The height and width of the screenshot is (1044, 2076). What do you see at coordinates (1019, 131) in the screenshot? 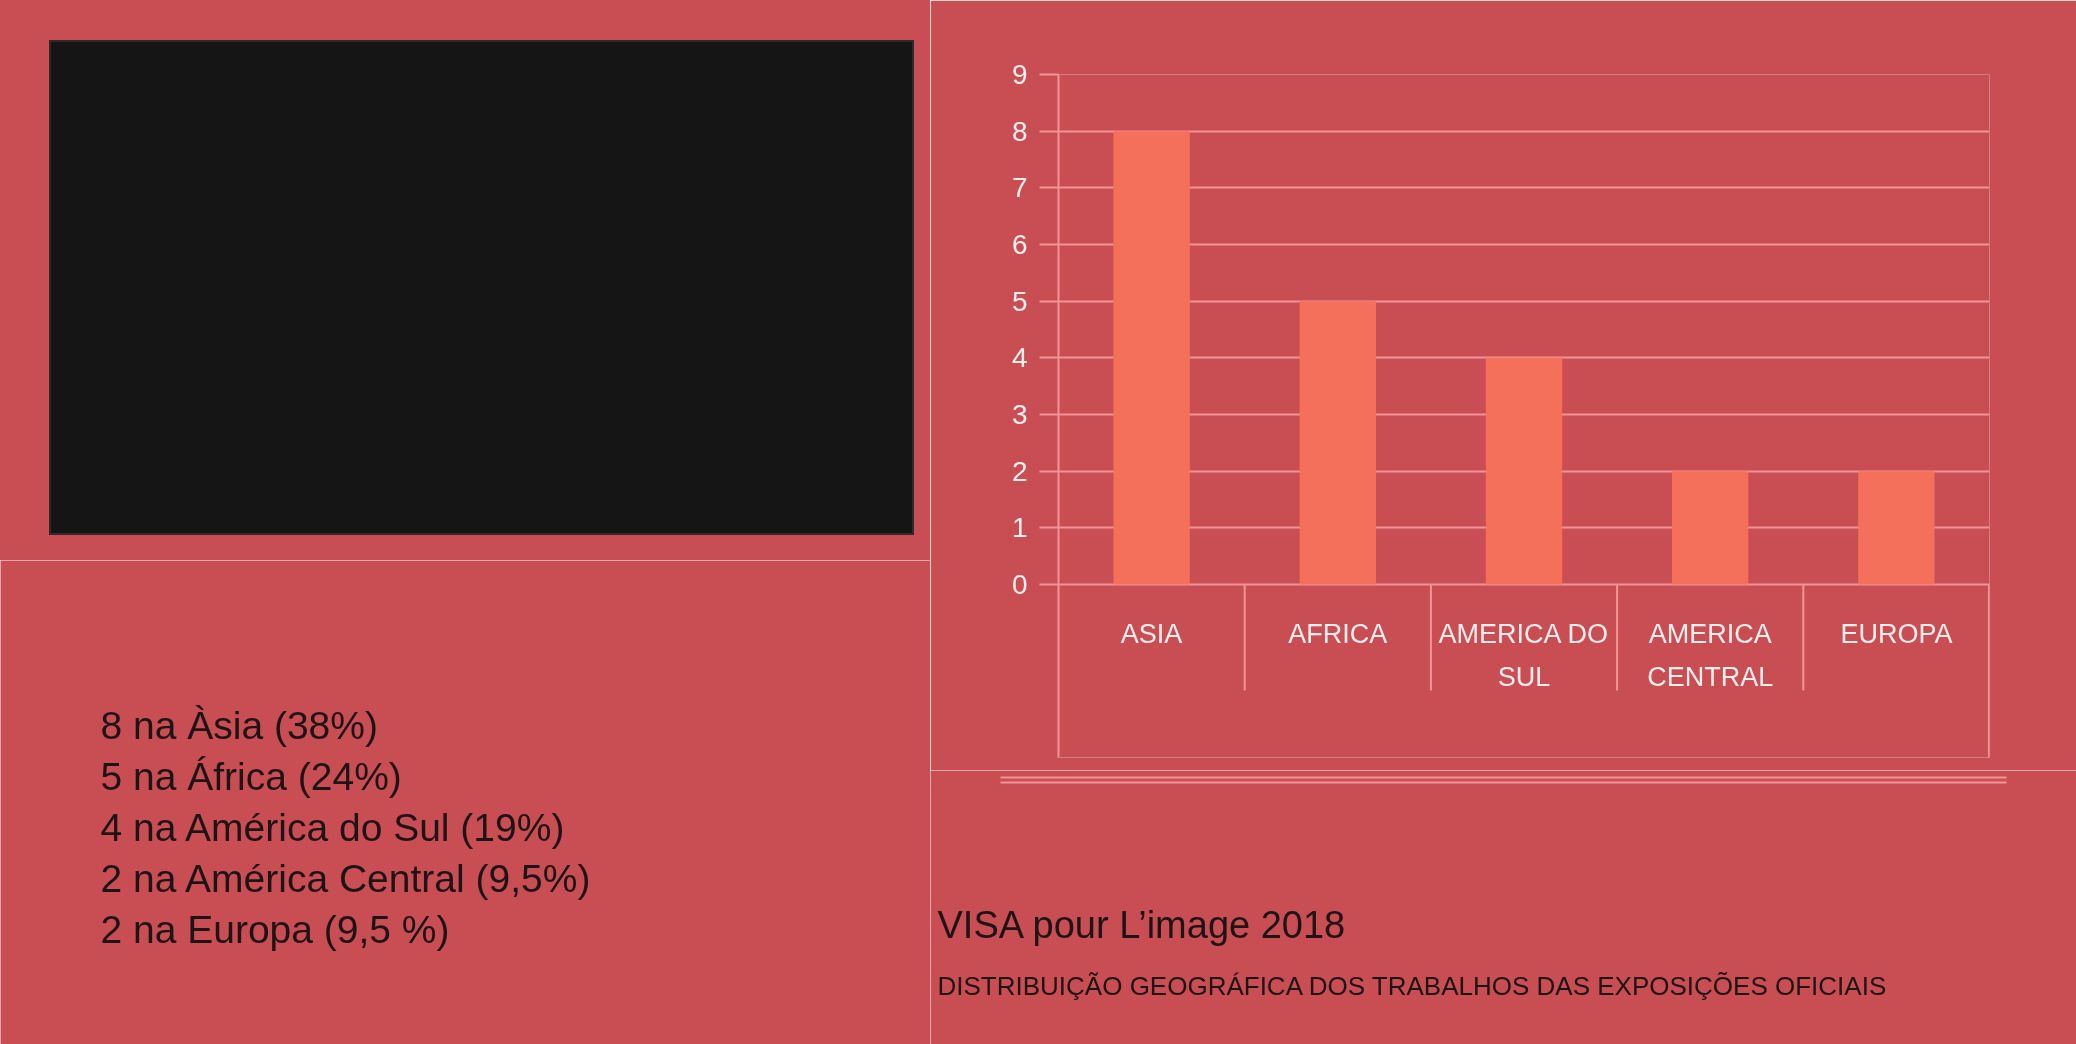
I see `y-tick-label: 8` at bounding box center [1019, 131].